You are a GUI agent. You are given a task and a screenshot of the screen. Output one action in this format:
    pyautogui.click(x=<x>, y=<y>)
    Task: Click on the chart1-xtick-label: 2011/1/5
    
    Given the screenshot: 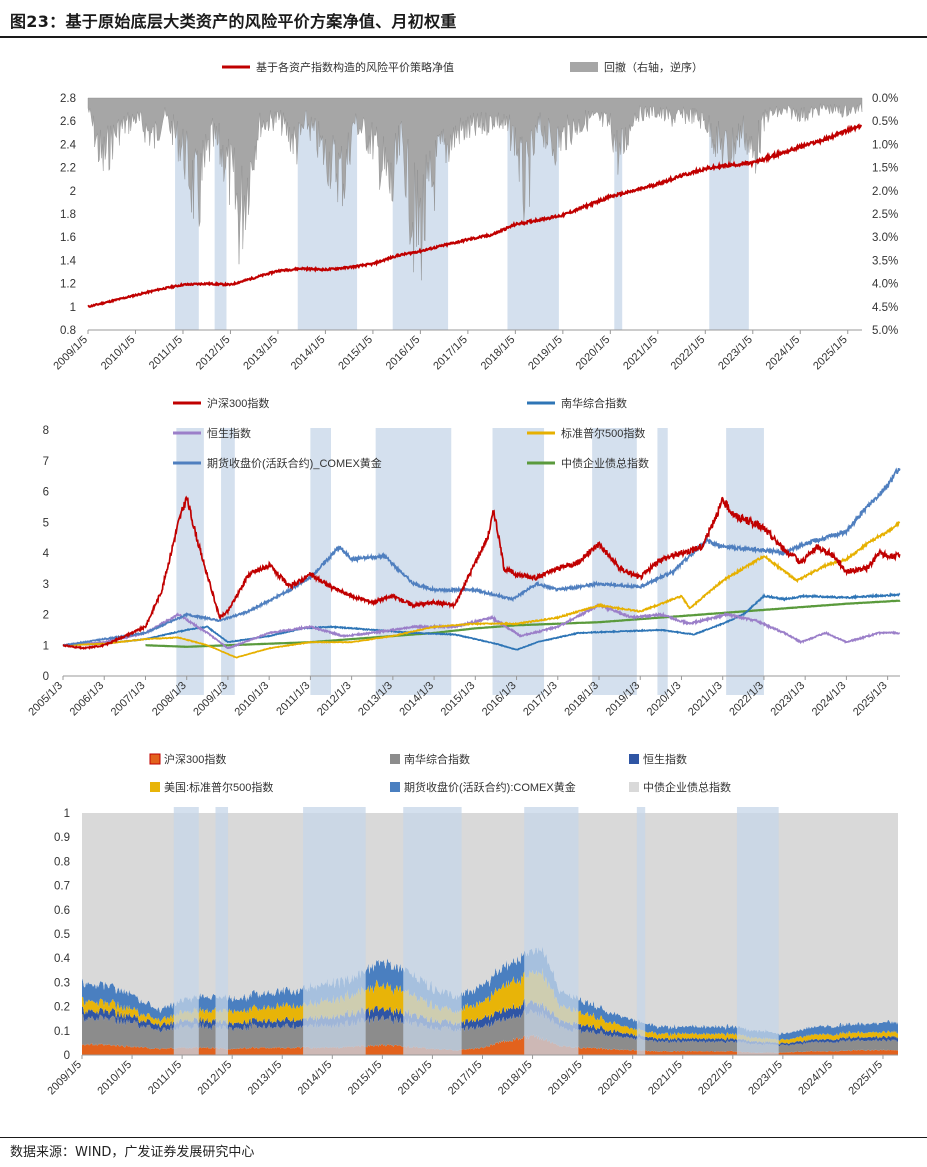 What is the action you would take?
    pyautogui.click(x=166, y=353)
    